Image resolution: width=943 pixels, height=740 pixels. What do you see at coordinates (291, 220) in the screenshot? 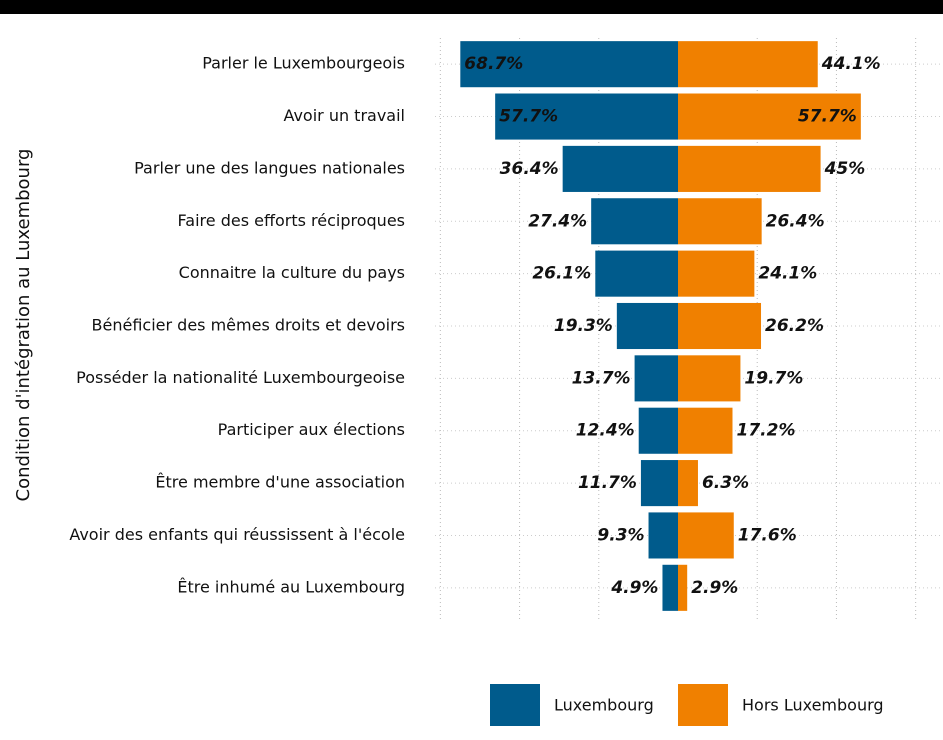
I see `category-label: Faire des efforts réciproques` at bounding box center [291, 220].